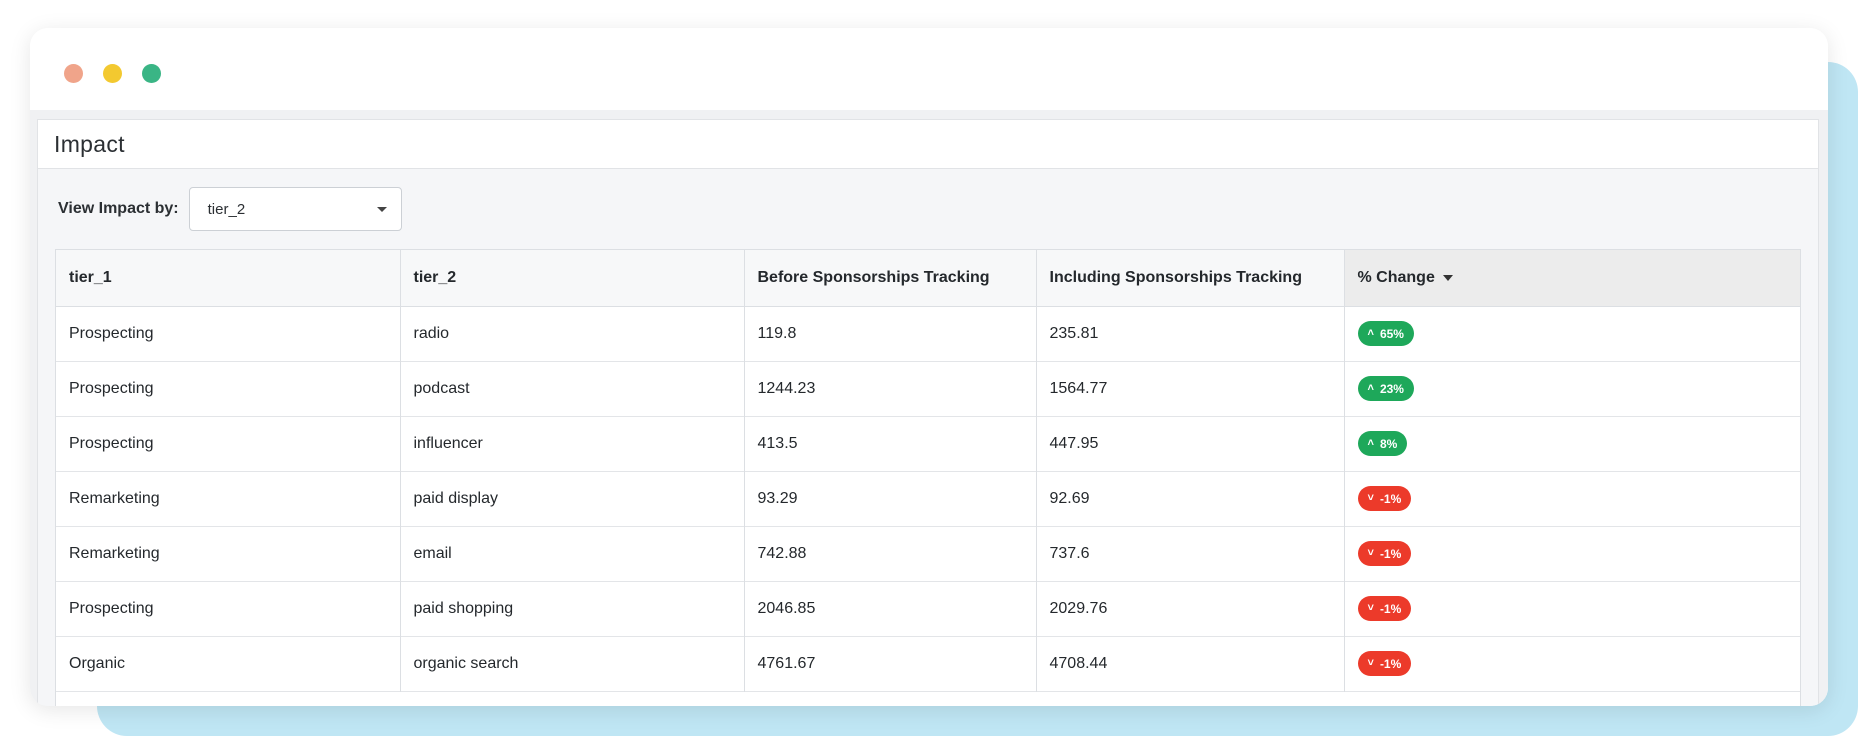 The height and width of the screenshot is (741, 1858). I want to click on view-impact-label: View Impact by:, so click(118, 208).